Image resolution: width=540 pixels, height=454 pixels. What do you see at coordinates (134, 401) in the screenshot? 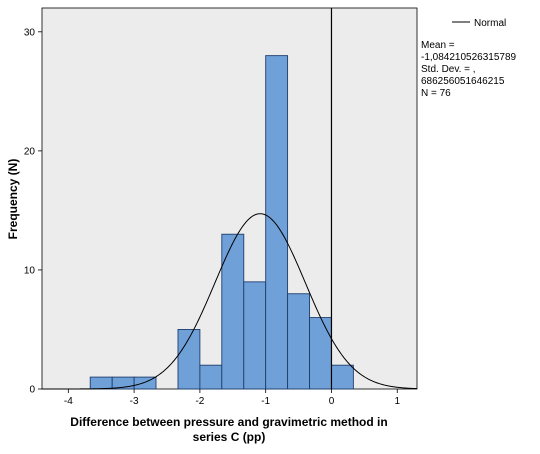
I see `x-tick-label: -3` at bounding box center [134, 401].